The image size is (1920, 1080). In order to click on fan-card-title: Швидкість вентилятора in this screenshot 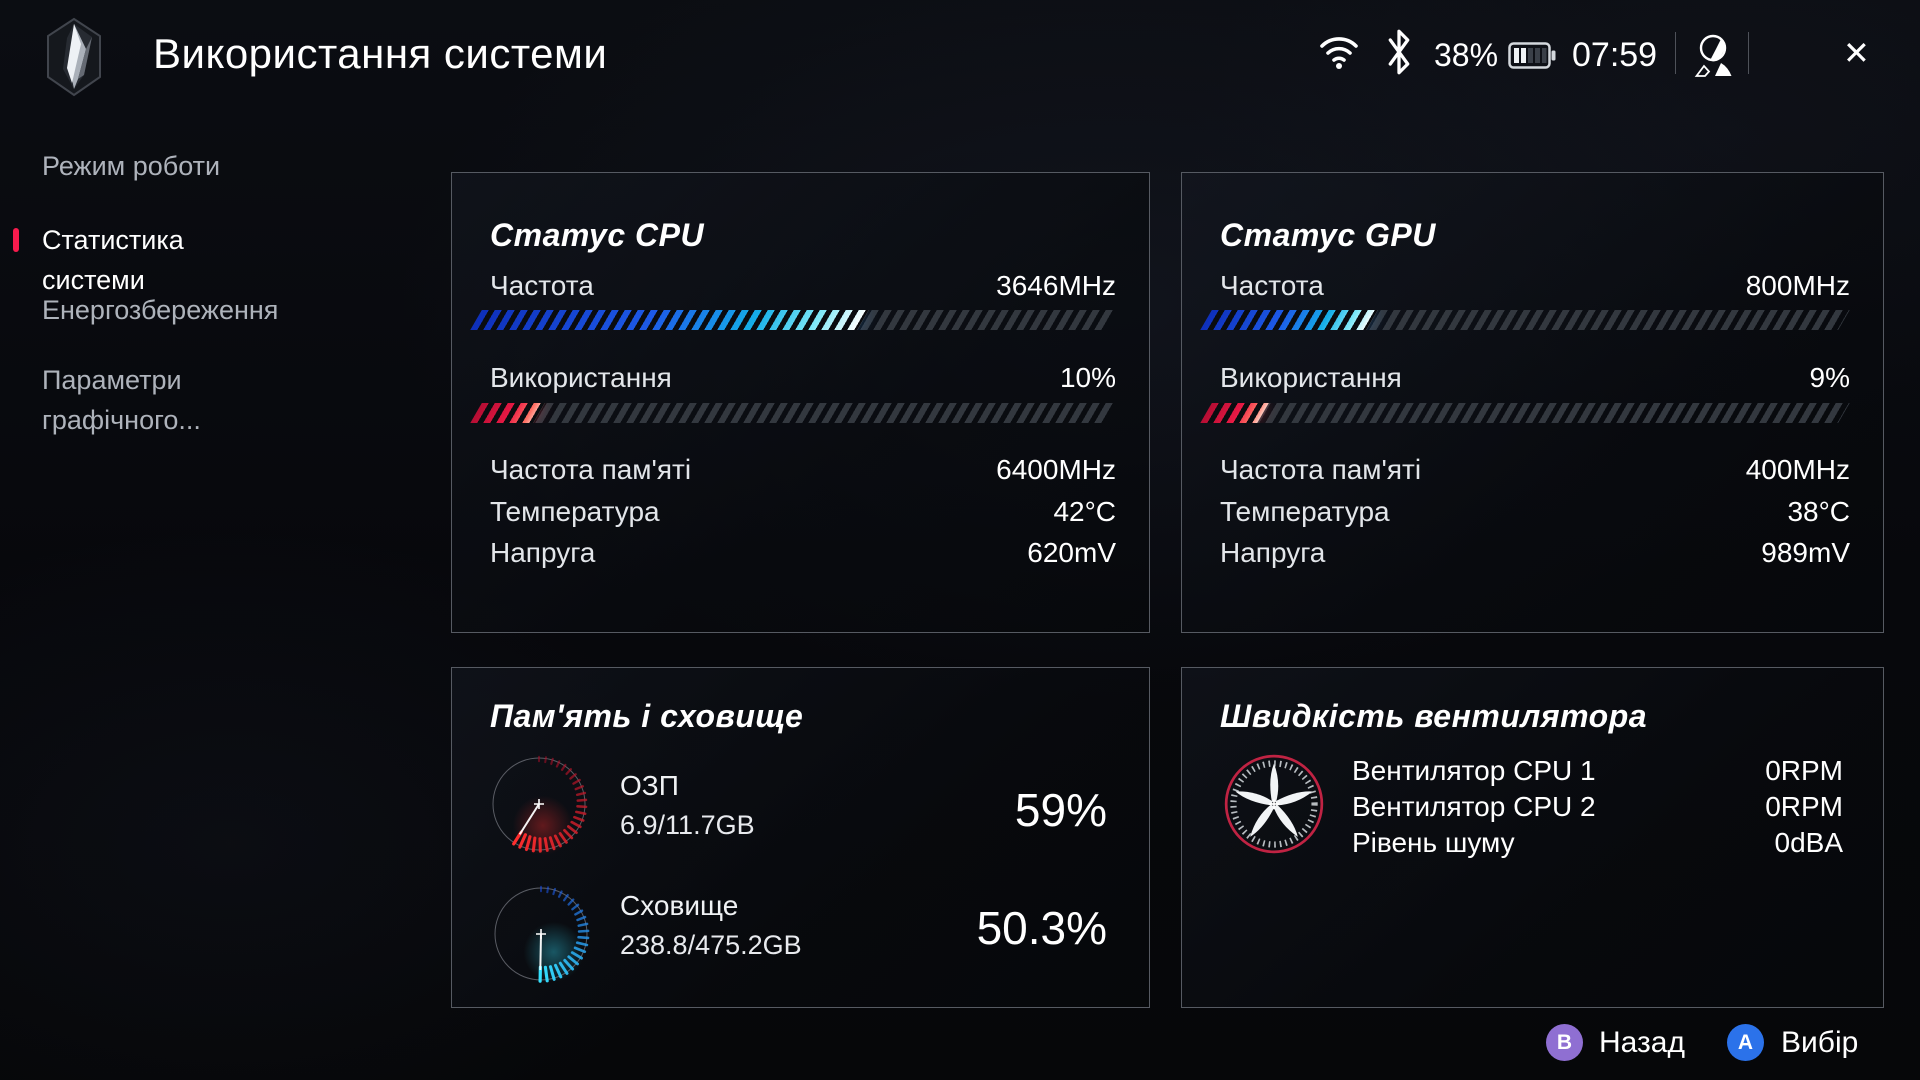, I will do `click(1434, 716)`.